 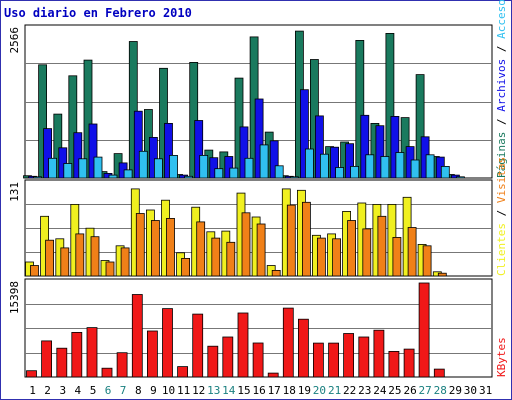 I want to click on x-tick-label-day-31: 31, so click(x=485, y=390).